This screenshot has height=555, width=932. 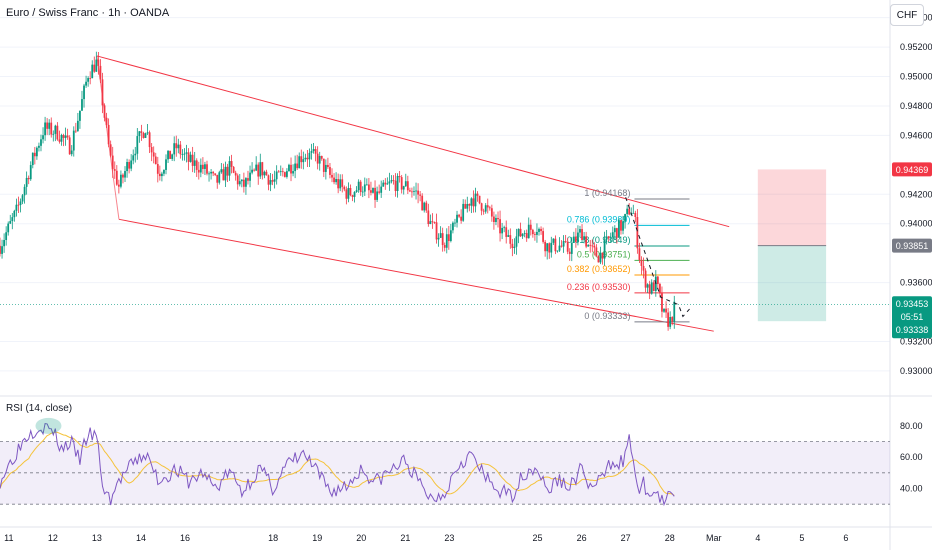 I want to click on time-axis-label: 5, so click(x=801, y=538).